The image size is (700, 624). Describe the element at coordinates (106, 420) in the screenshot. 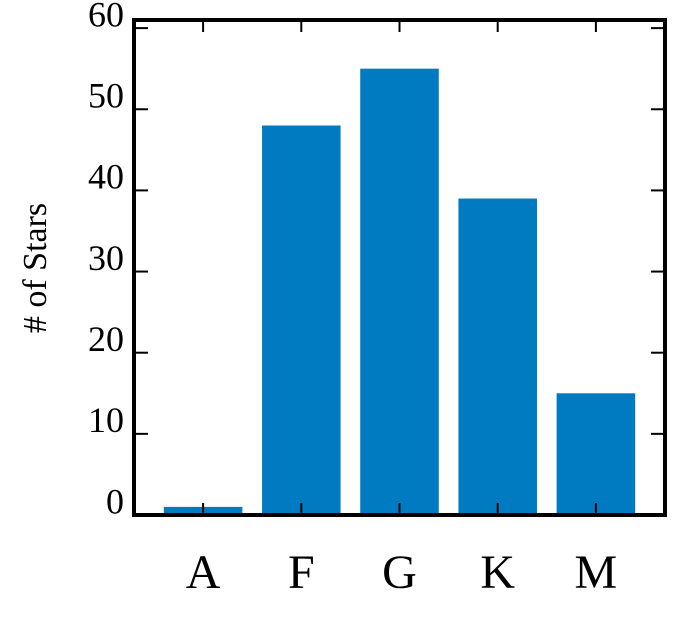

I see `y-tick-label: 10` at that location.